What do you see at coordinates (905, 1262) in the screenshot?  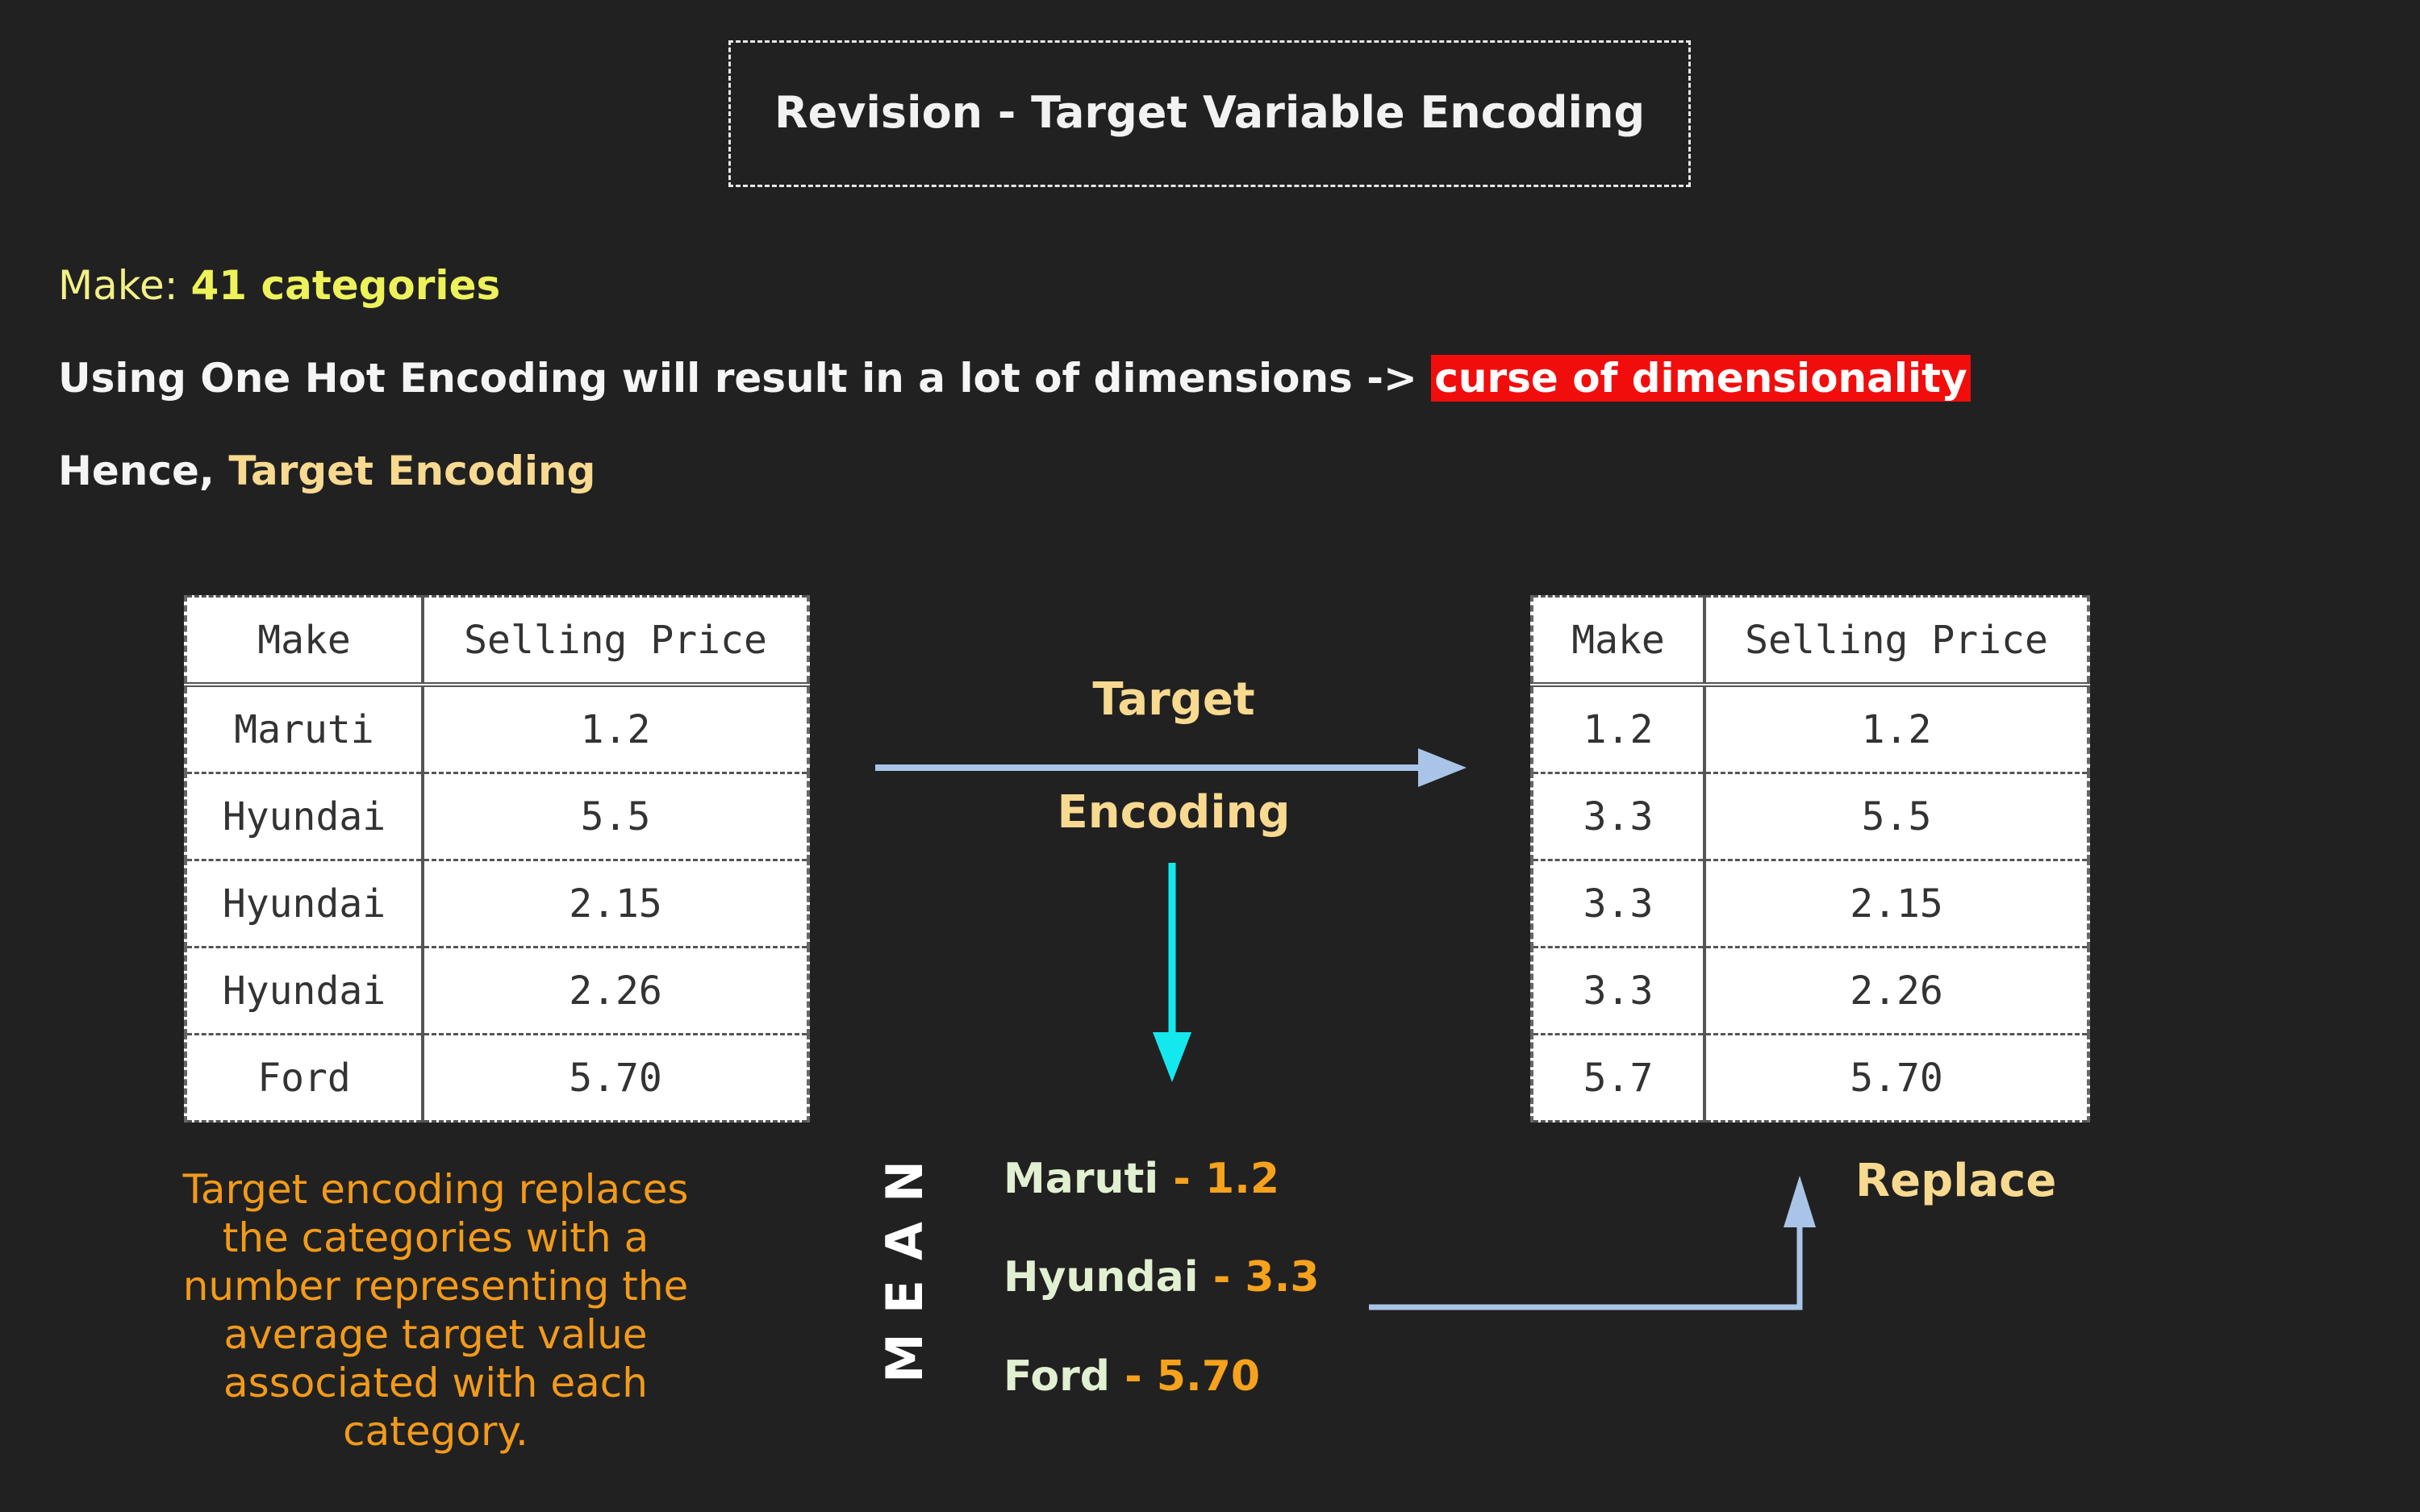 I see `mean-label: MEAN` at bounding box center [905, 1262].